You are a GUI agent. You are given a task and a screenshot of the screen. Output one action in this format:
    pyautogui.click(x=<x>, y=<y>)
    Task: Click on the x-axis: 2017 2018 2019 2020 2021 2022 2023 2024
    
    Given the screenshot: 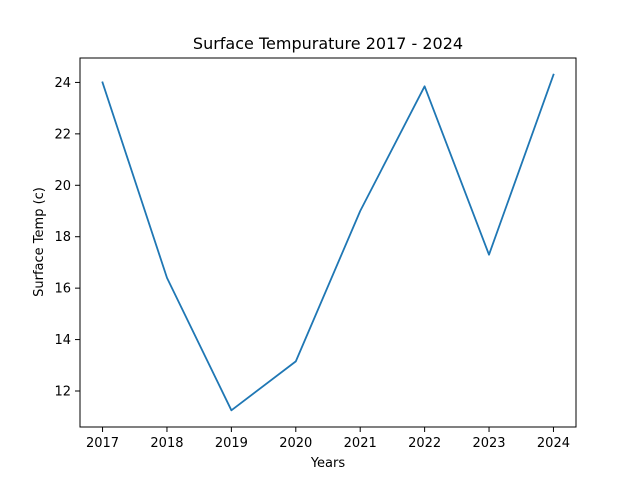 What is the action you would take?
    pyautogui.click(x=328, y=439)
    